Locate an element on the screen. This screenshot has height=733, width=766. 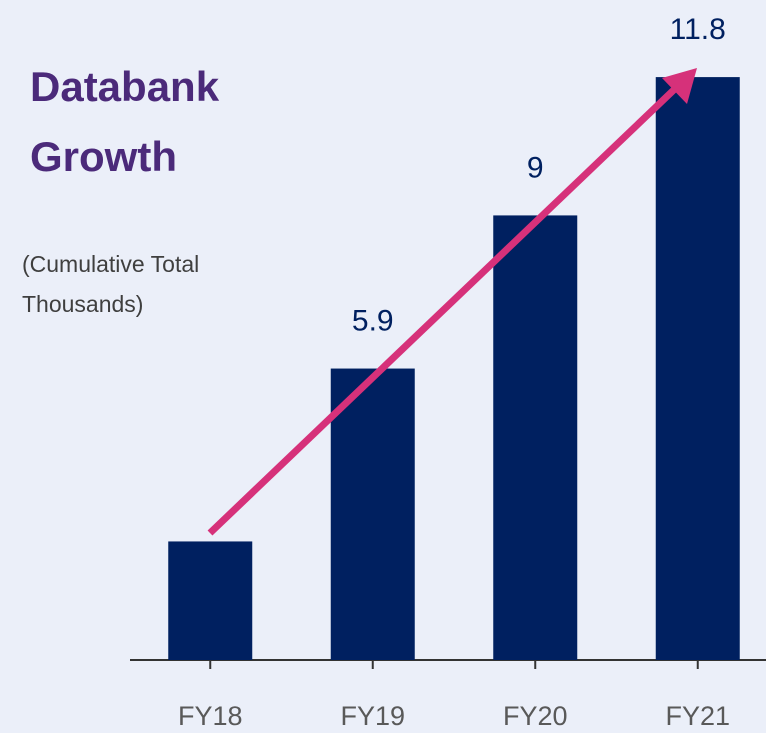
value-label: 11.8 is located at coordinates (698, 29).